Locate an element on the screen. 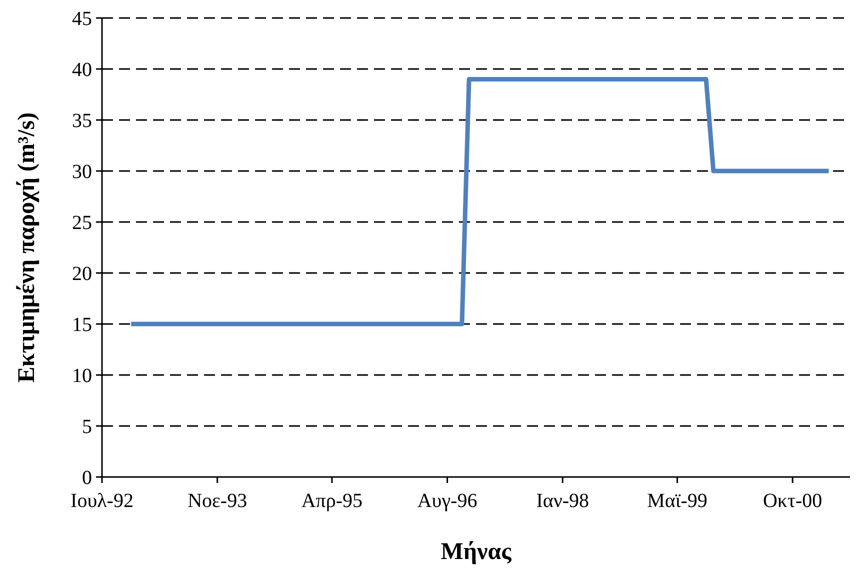 This screenshot has width=862, height=569. y-tick-label: 25 is located at coordinates (82, 223).